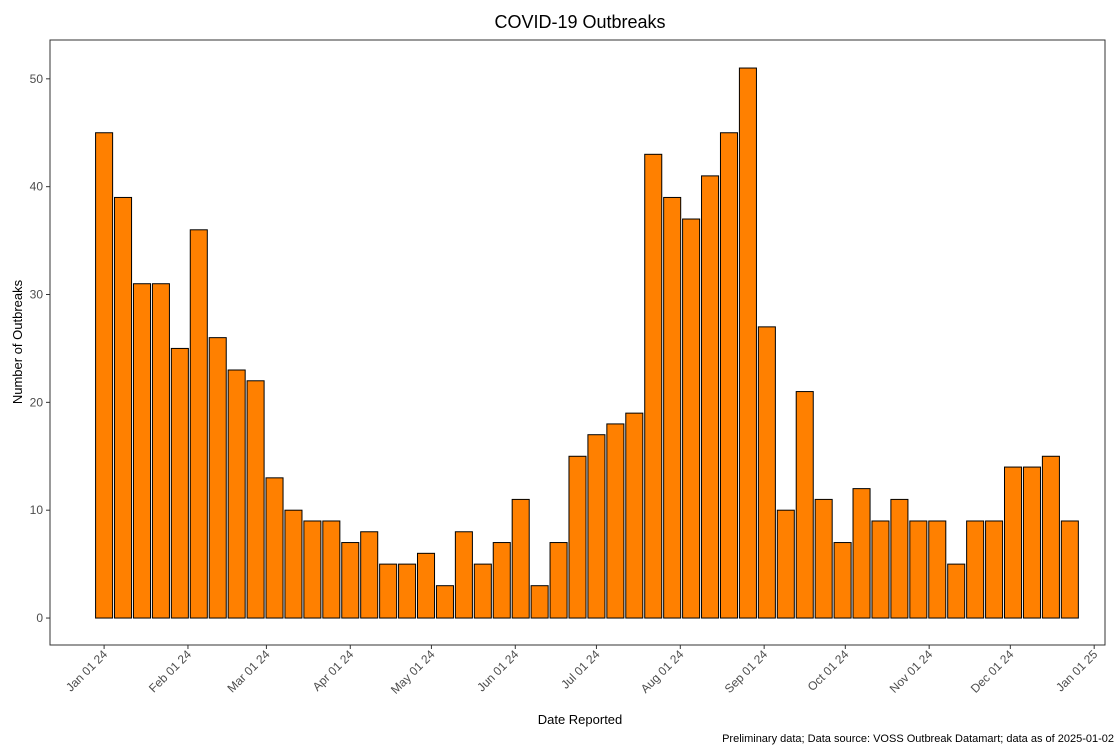 This screenshot has height=747, width=1116. What do you see at coordinates (37, 295) in the screenshot?
I see `y-tick-label: 30` at bounding box center [37, 295].